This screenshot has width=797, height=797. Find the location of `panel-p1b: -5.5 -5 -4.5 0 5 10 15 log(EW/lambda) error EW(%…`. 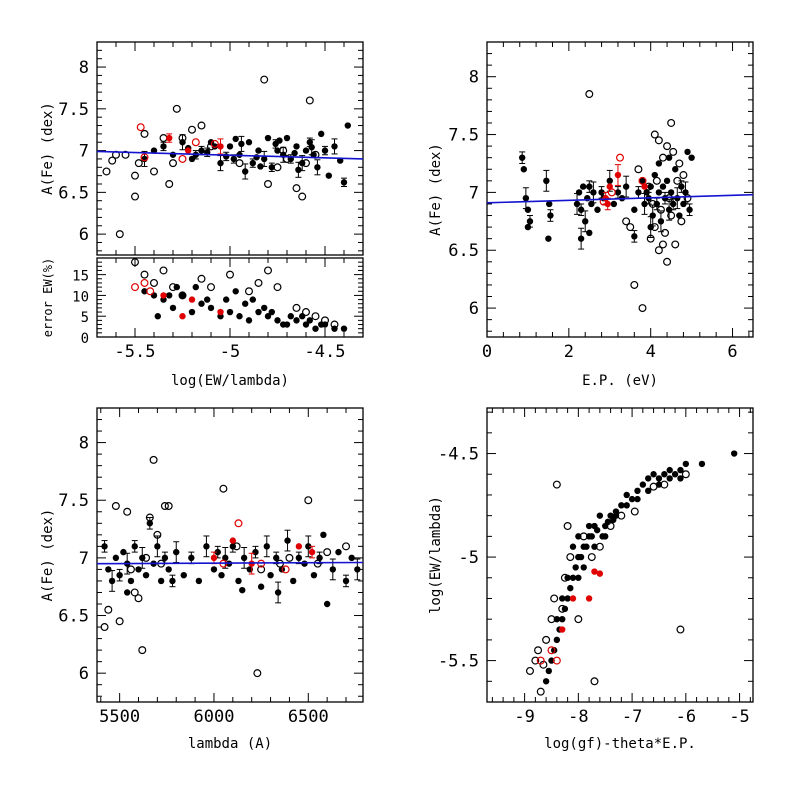

panel-p1b: -5.5 -5 -4.5 0 5 10 15 log(EW/lambda) error EW(%… is located at coordinates (202, 323).